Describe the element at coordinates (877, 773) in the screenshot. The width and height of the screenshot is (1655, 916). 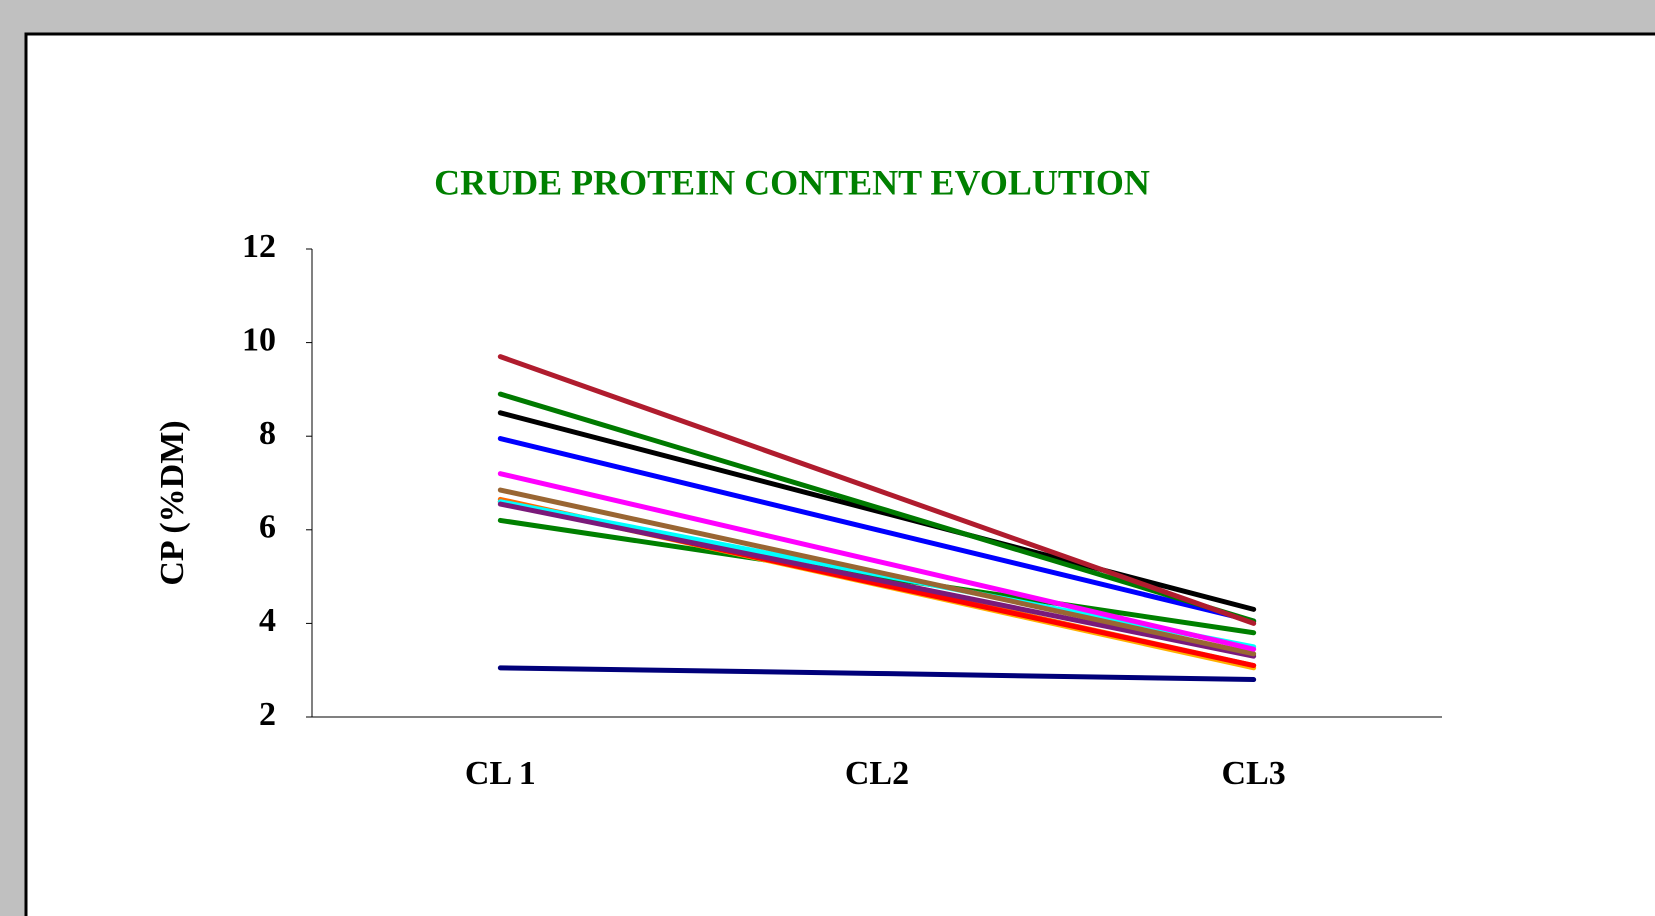
I see `x-tick-label: CL2` at that location.